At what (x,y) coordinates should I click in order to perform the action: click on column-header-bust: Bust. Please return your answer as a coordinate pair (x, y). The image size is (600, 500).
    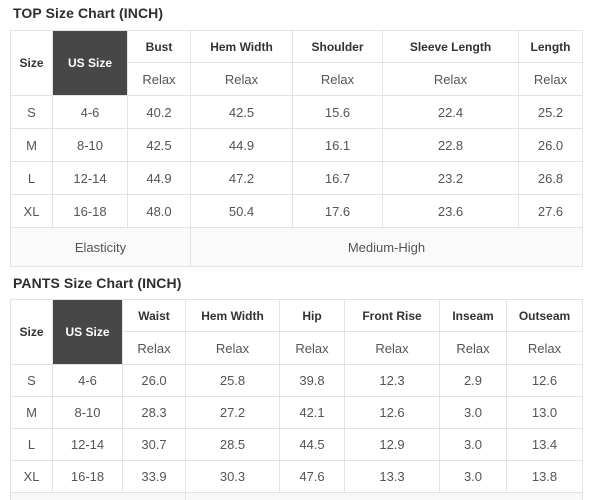
    Looking at the image, I should click on (159, 46).